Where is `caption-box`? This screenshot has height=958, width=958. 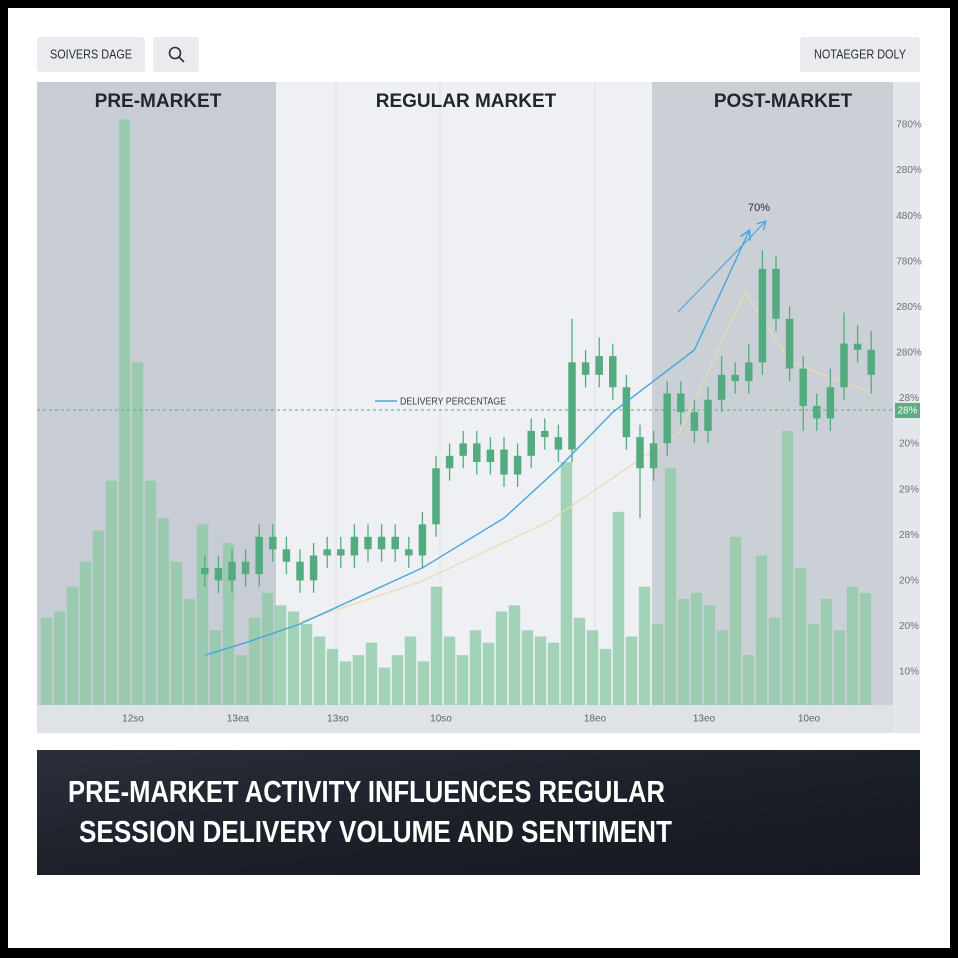
caption-box is located at coordinates (478, 812).